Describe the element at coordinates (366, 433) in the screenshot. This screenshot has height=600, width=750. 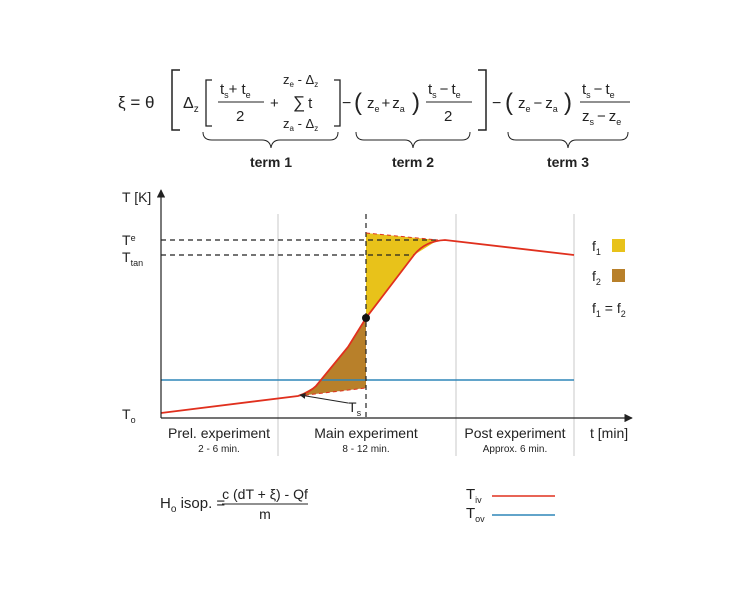
I see `phase-2-name: Main experiment` at that location.